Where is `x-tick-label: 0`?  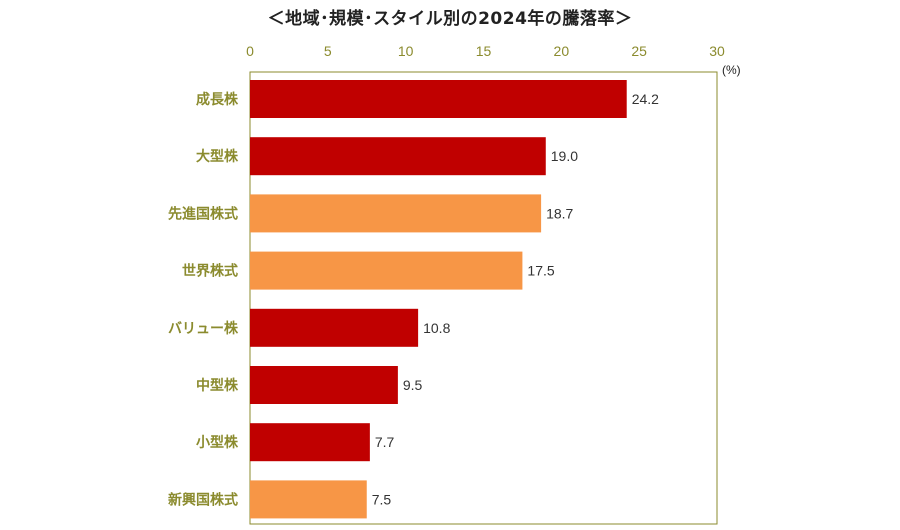 x-tick-label: 0 is located at coordinates (250, 51).